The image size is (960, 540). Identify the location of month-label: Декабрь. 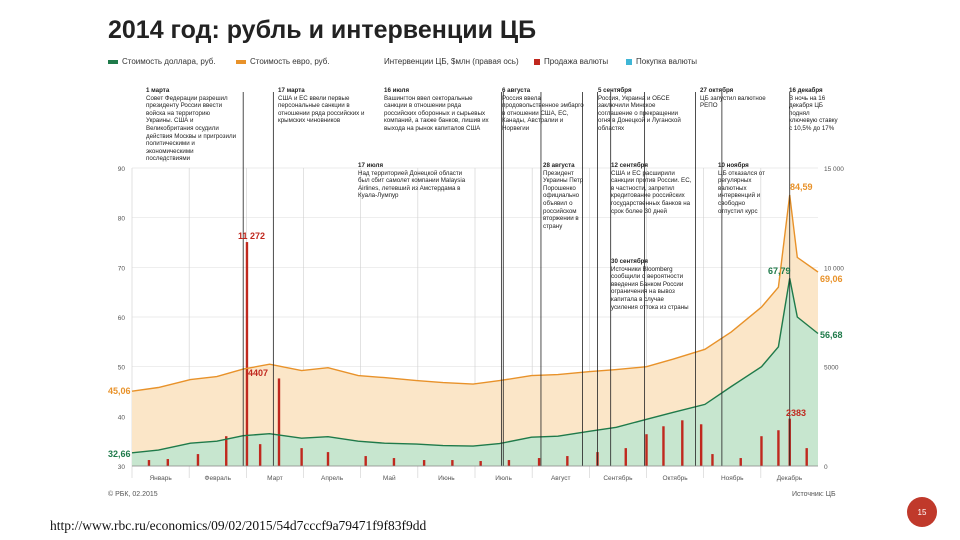
(790, 478).